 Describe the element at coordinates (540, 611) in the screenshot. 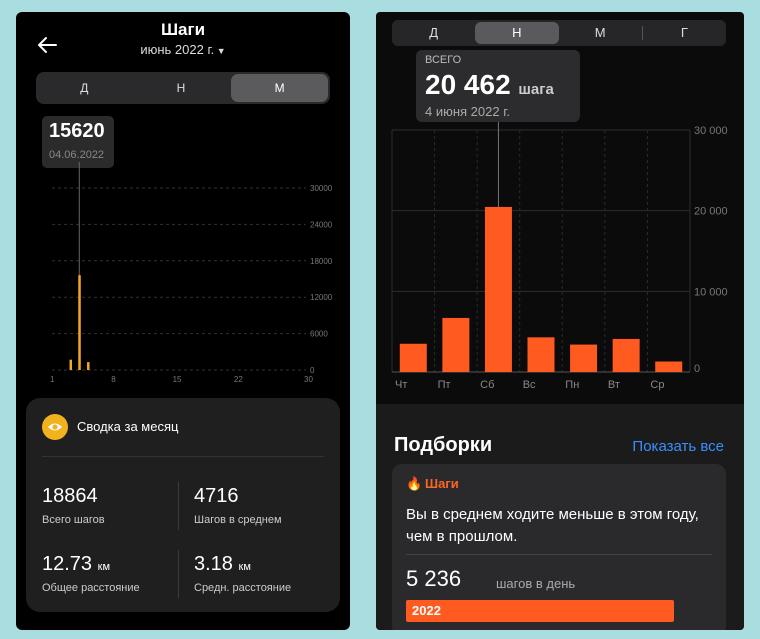

I see `comparison-bar: 2022` at that location.